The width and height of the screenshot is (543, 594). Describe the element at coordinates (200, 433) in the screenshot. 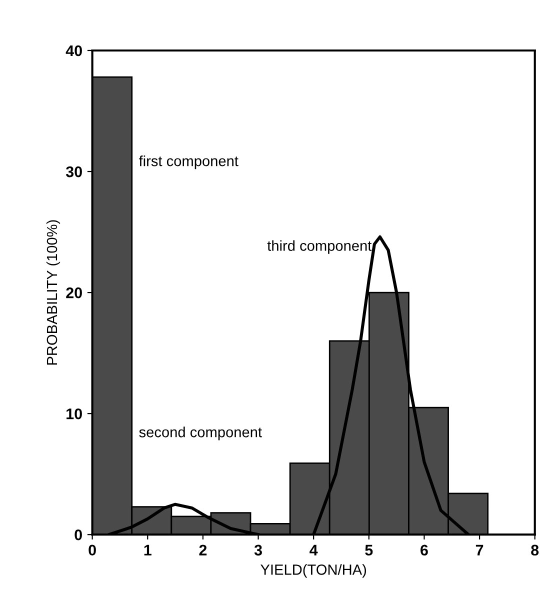

I see `annotation: second component` at that location.